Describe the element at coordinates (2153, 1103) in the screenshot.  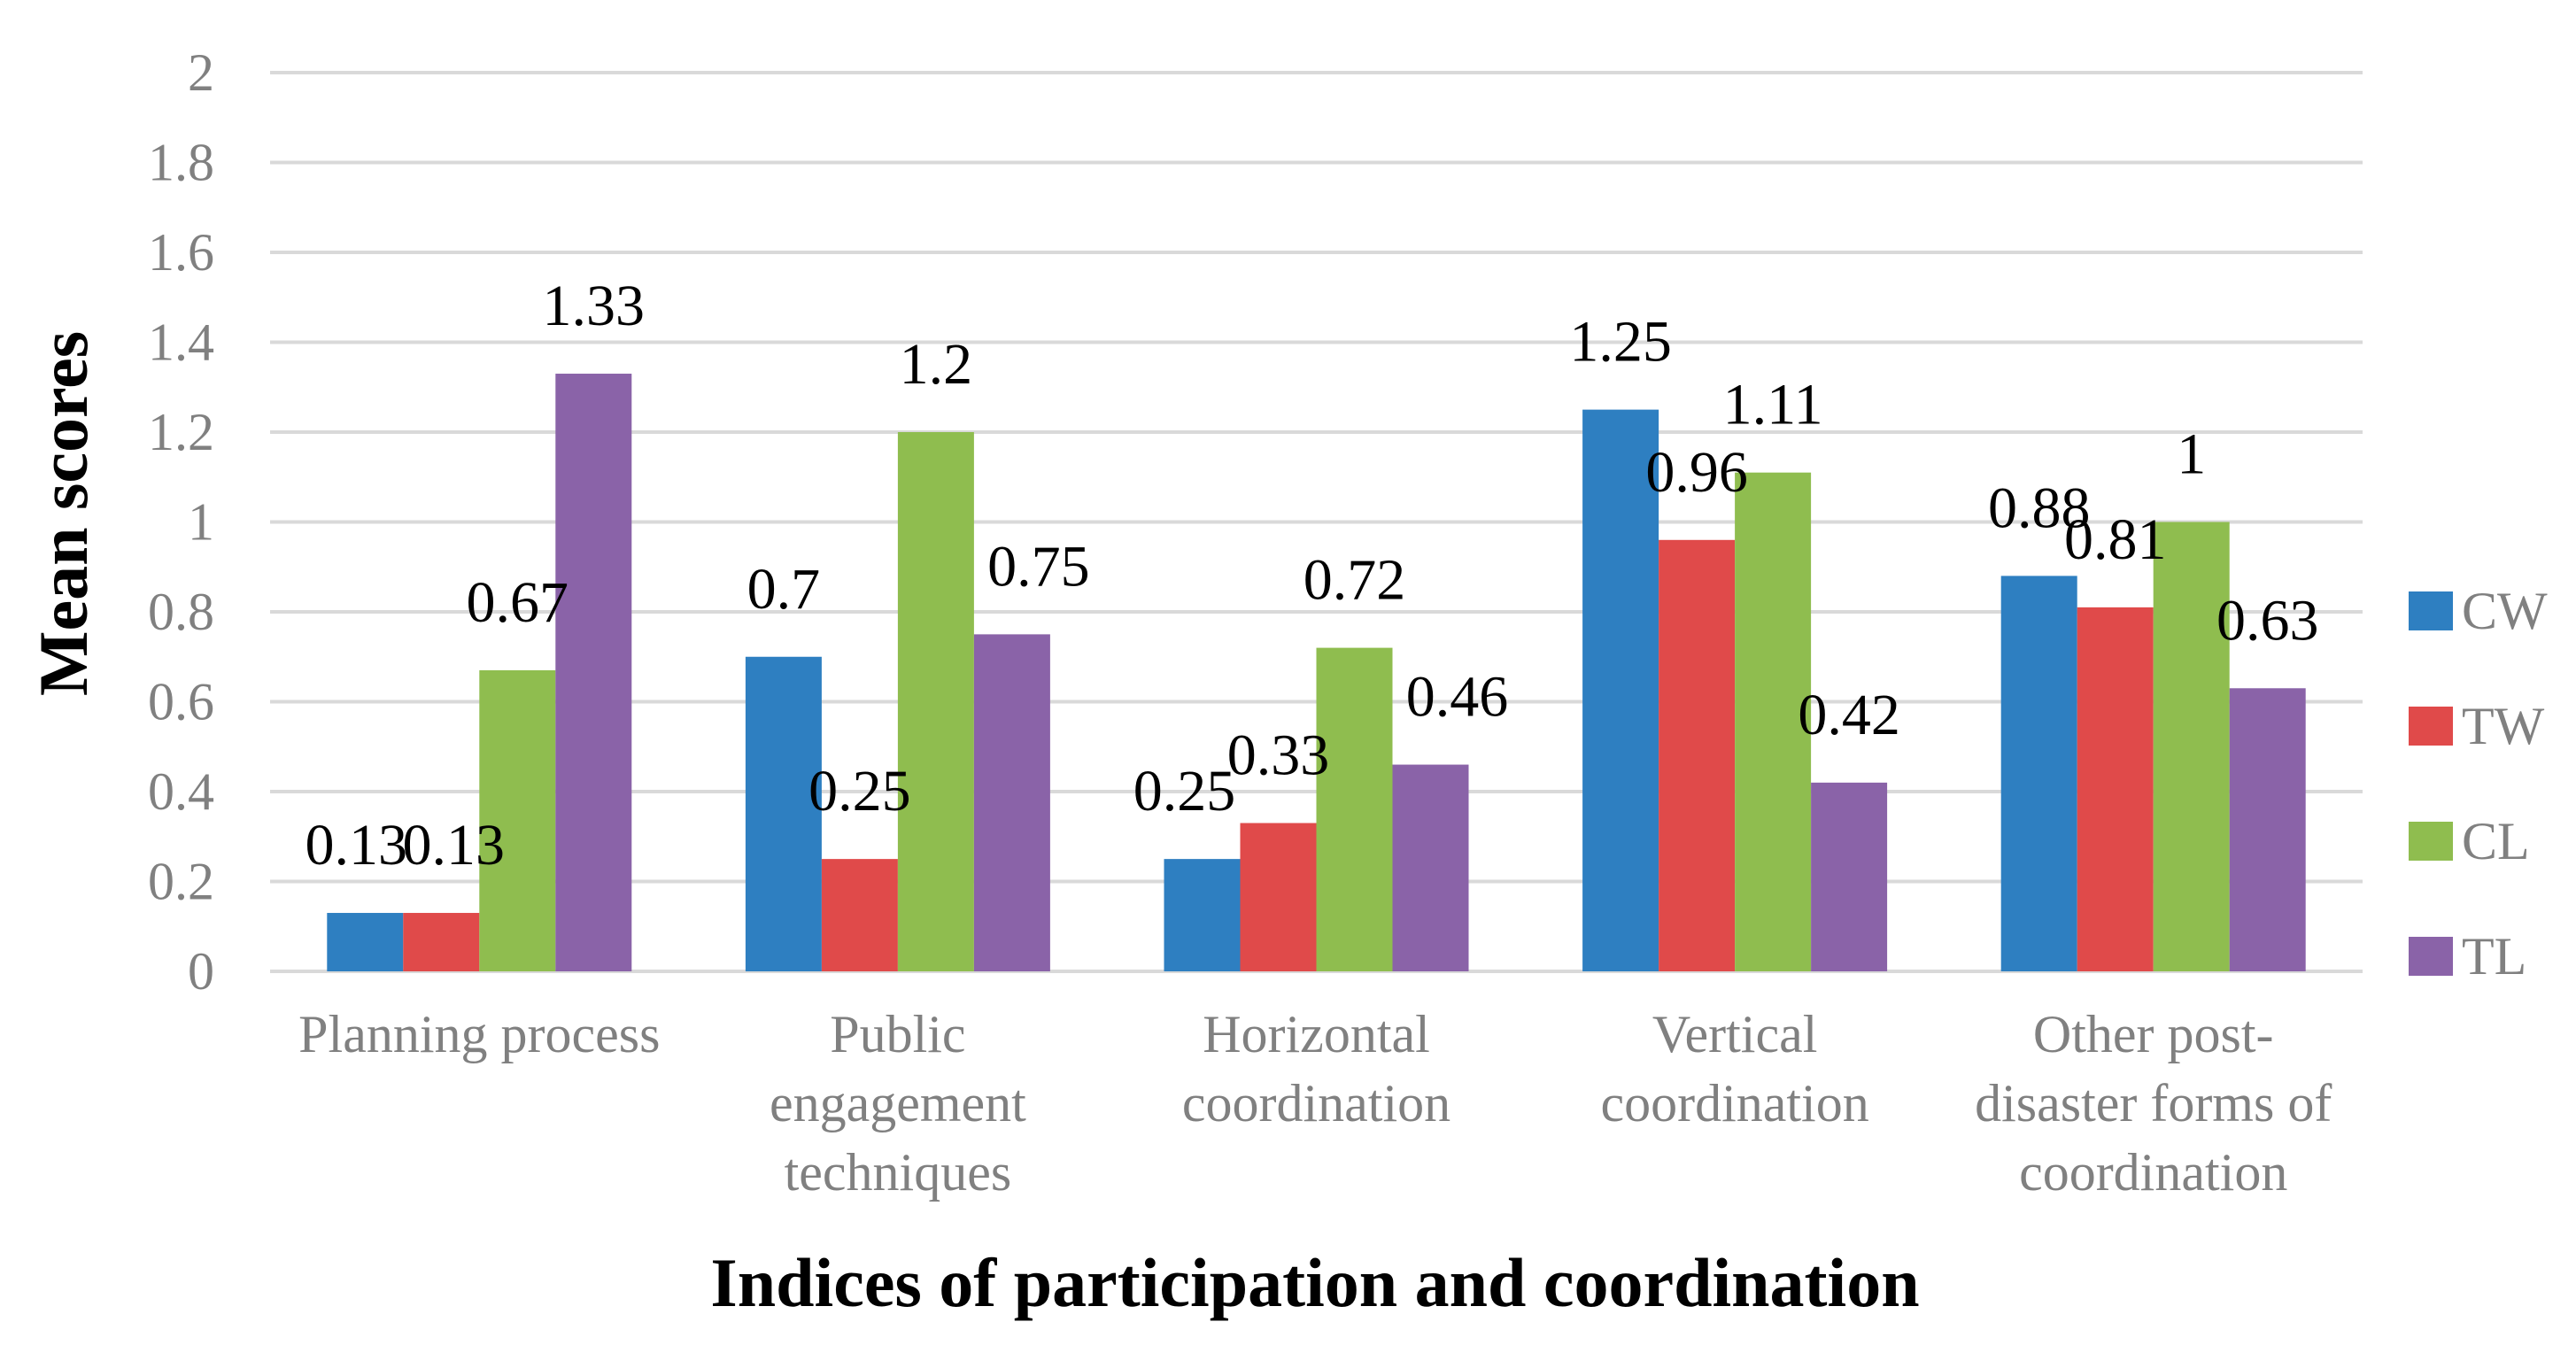
I see `category-label: disaster forms of` at that location.